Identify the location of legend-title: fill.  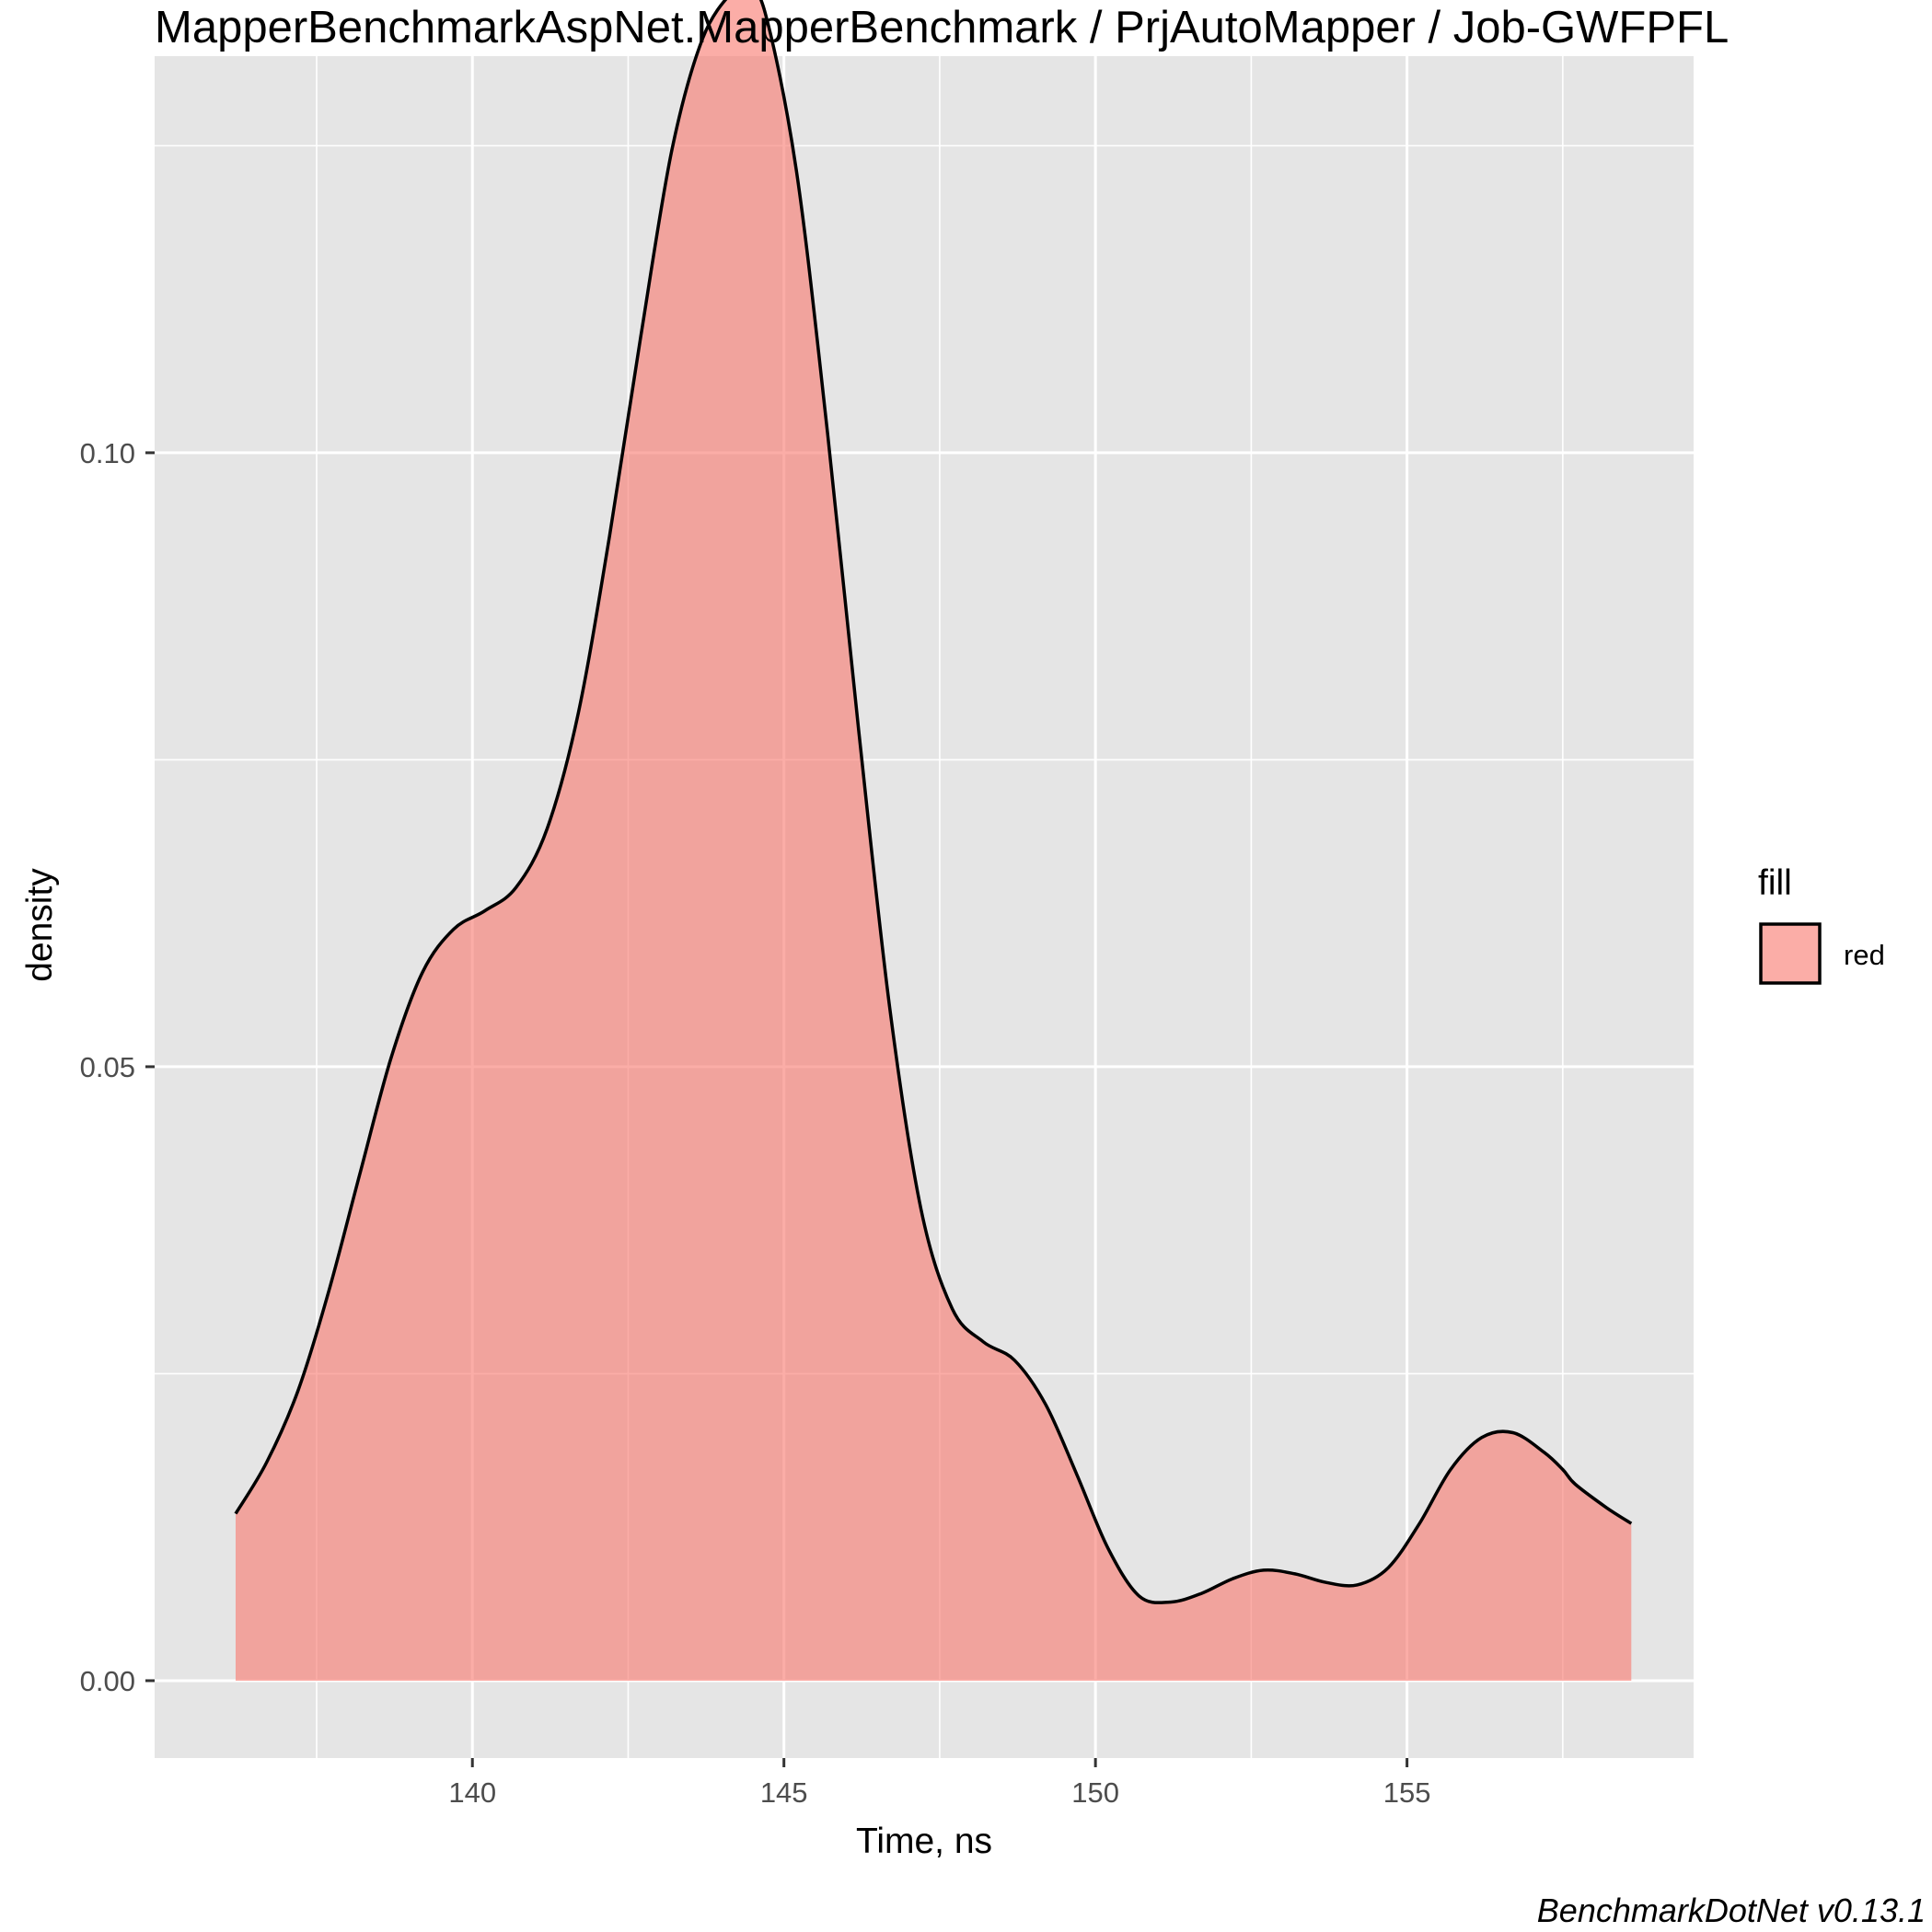
(1775, 883).